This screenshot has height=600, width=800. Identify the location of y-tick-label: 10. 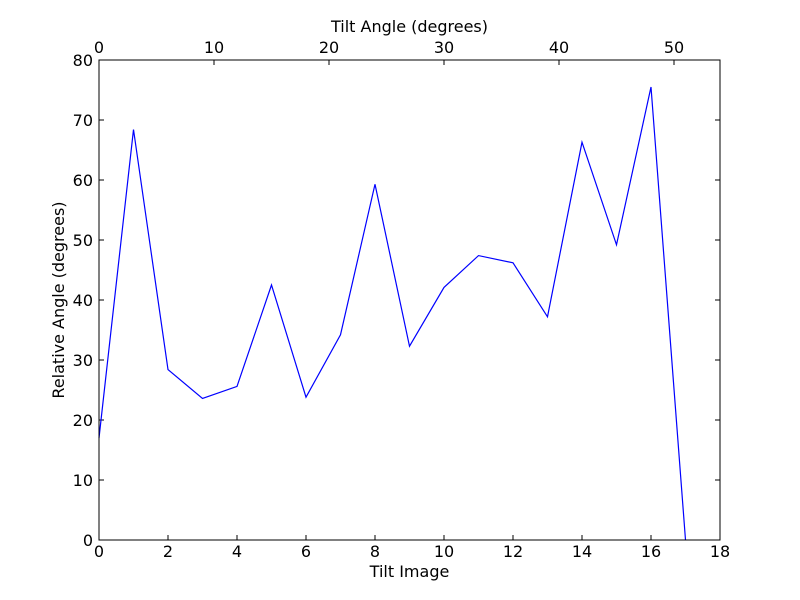
(83, 480).